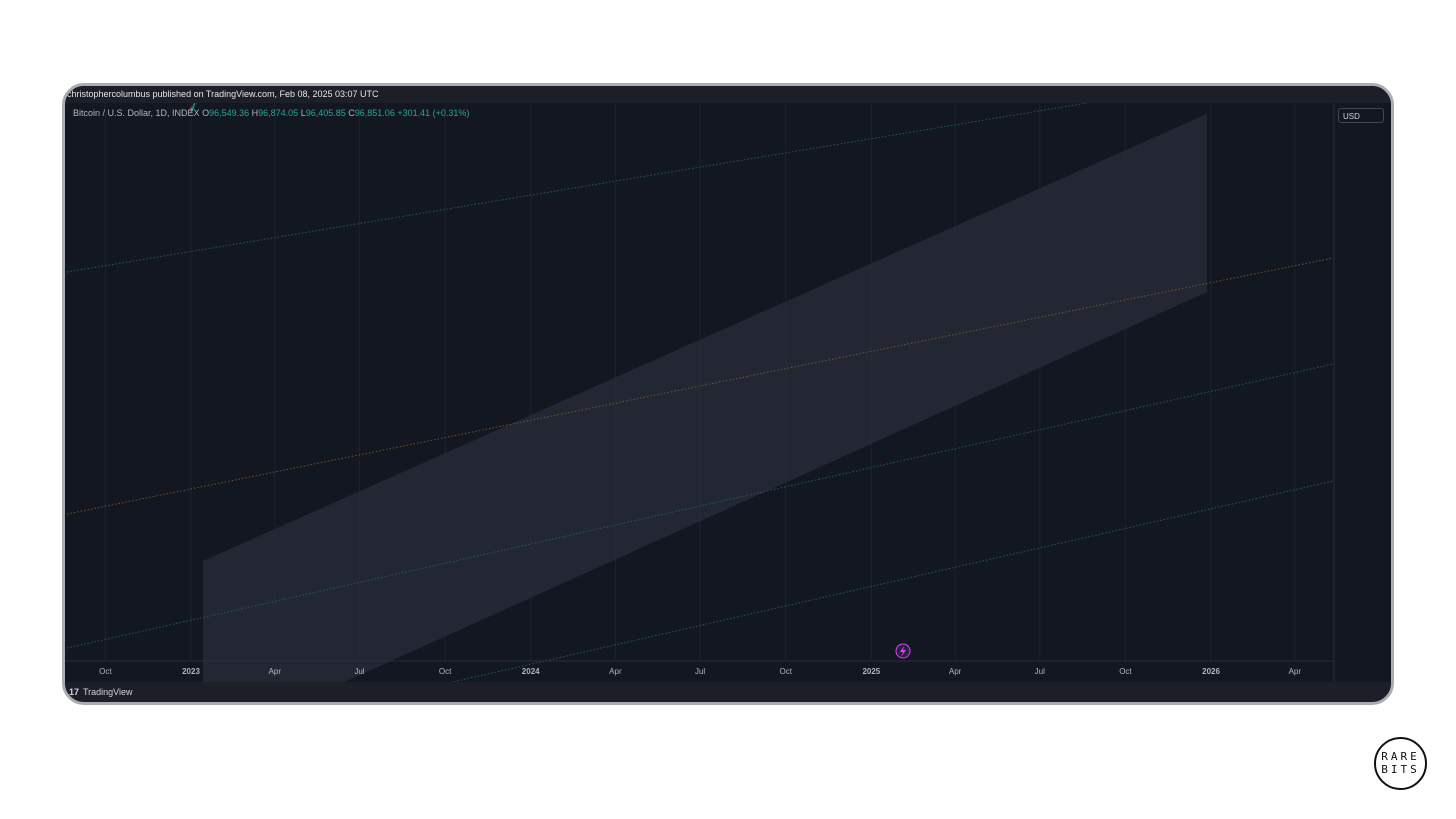 This screenshot has width=1456, height=819. I want to click on time-tick-label: 2026, so click(1211, 671).